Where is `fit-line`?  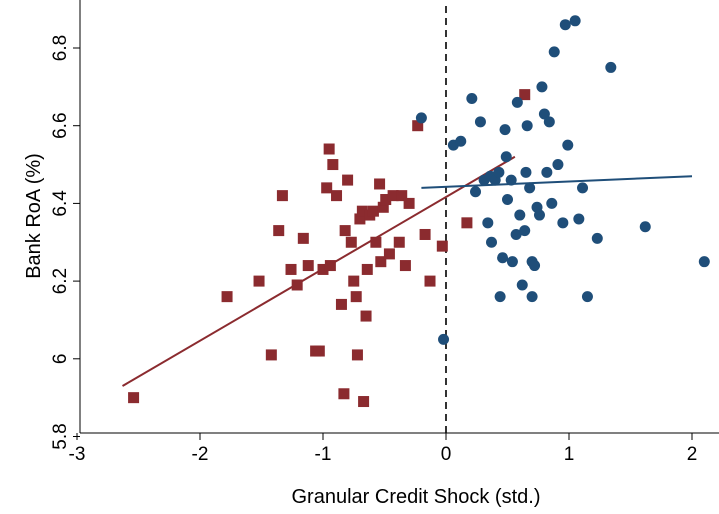 fit-line is located at coordinates (557, 182).